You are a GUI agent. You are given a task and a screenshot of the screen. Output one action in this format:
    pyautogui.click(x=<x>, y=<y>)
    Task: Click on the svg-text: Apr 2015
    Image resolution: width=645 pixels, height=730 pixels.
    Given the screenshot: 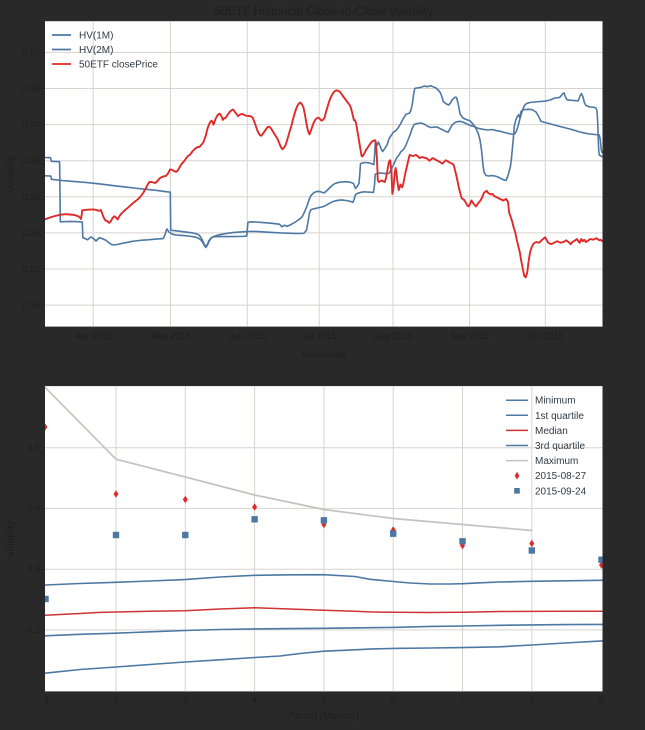 What is the action you would take?
    pyautogui.click(x=93, y=336)
    